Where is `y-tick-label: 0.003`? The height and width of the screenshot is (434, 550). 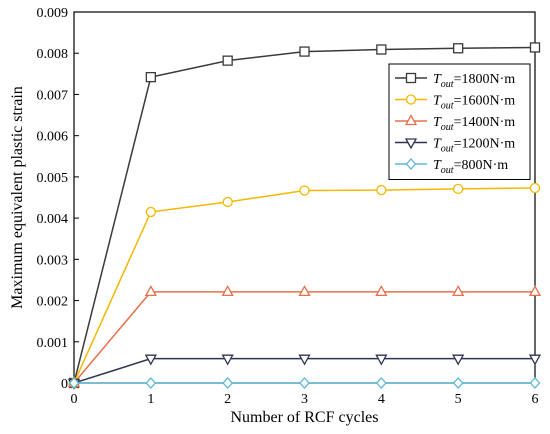 y-tick-label: 0.003 is located at coordinates (53, 260).